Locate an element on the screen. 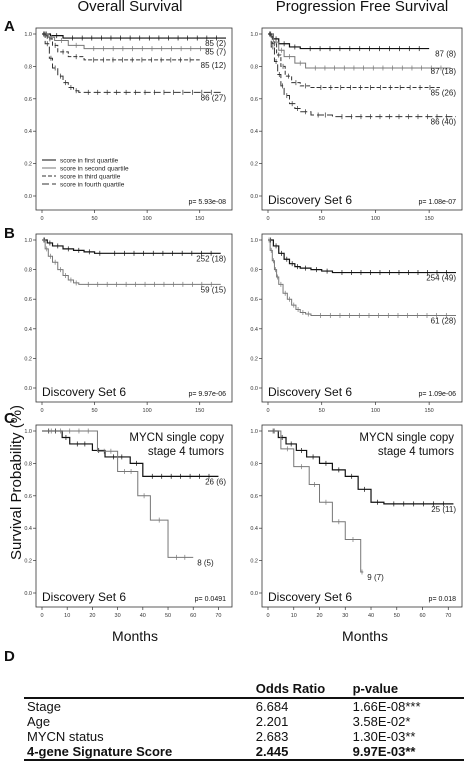  panel-letter-c: C is located at coordinates (9, 418).